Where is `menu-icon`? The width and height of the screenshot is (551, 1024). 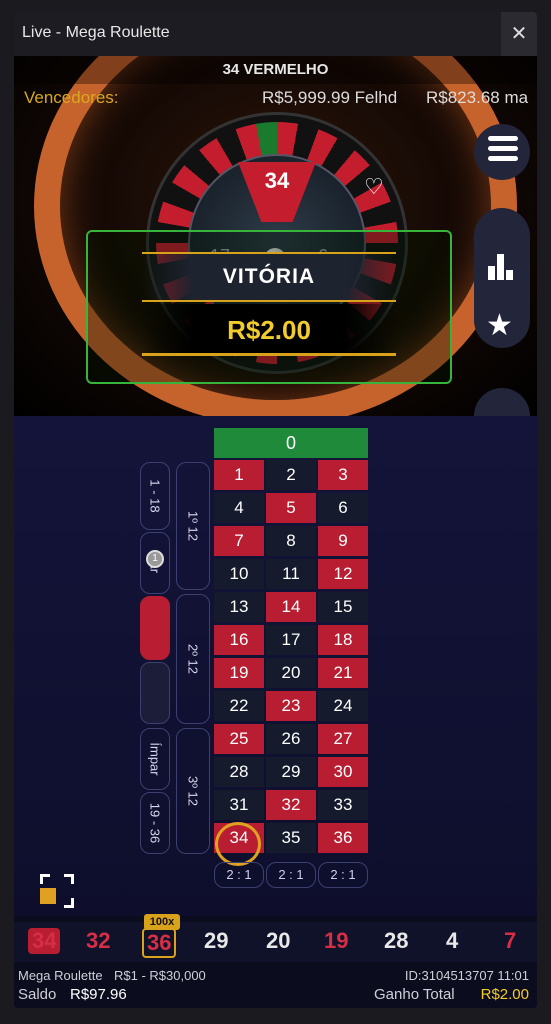 menu-icon is located at coordinates (503, 150).